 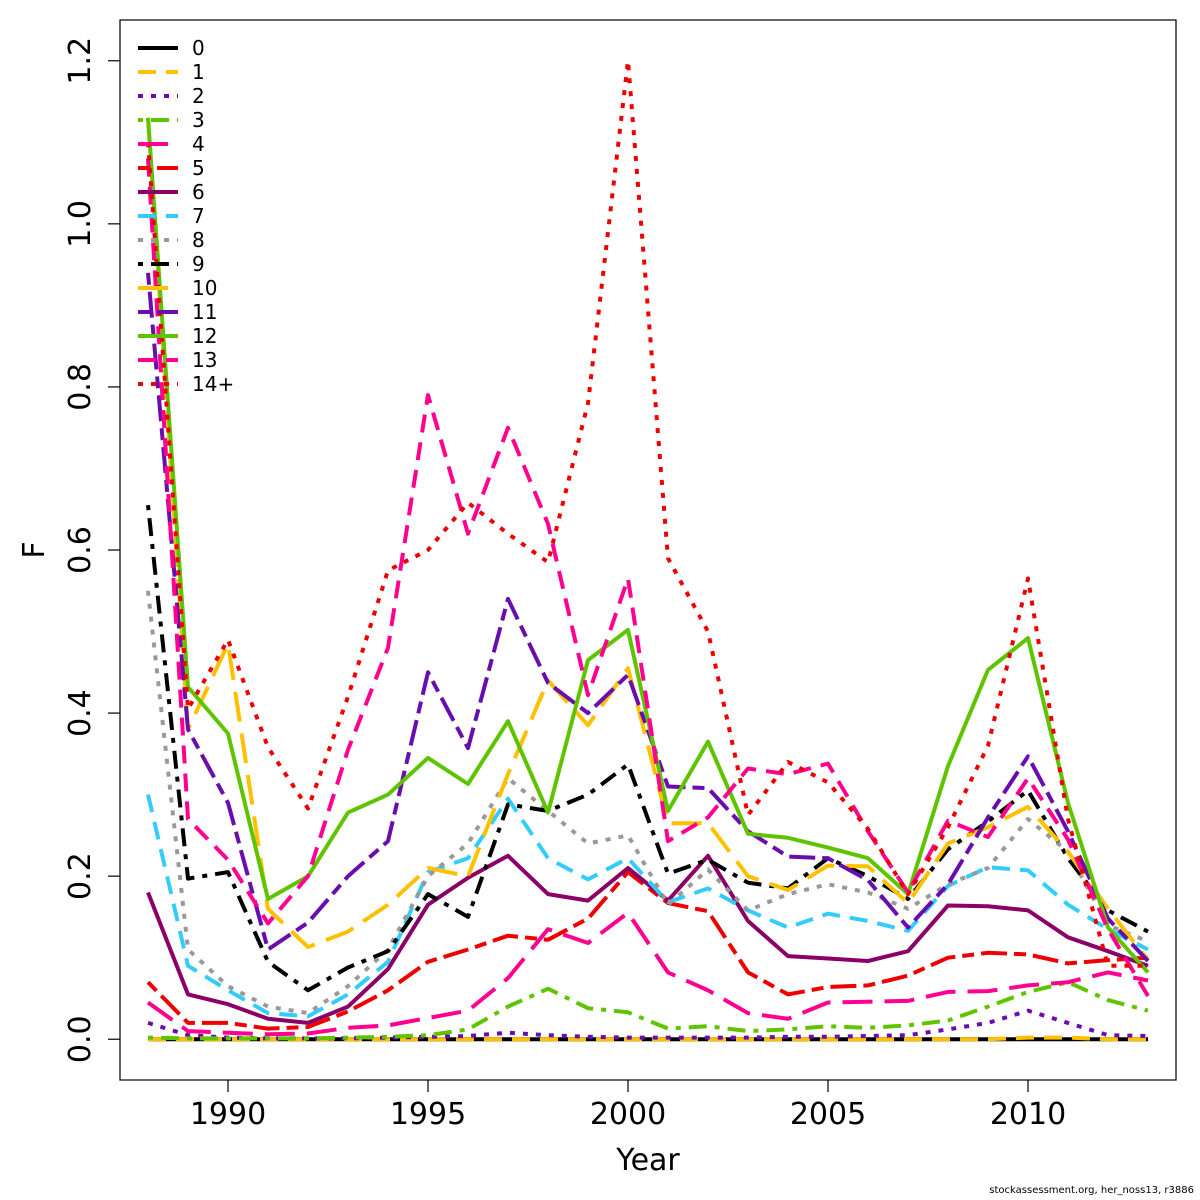 I want to click on legend-label: 4, so click(x=198, y=144).